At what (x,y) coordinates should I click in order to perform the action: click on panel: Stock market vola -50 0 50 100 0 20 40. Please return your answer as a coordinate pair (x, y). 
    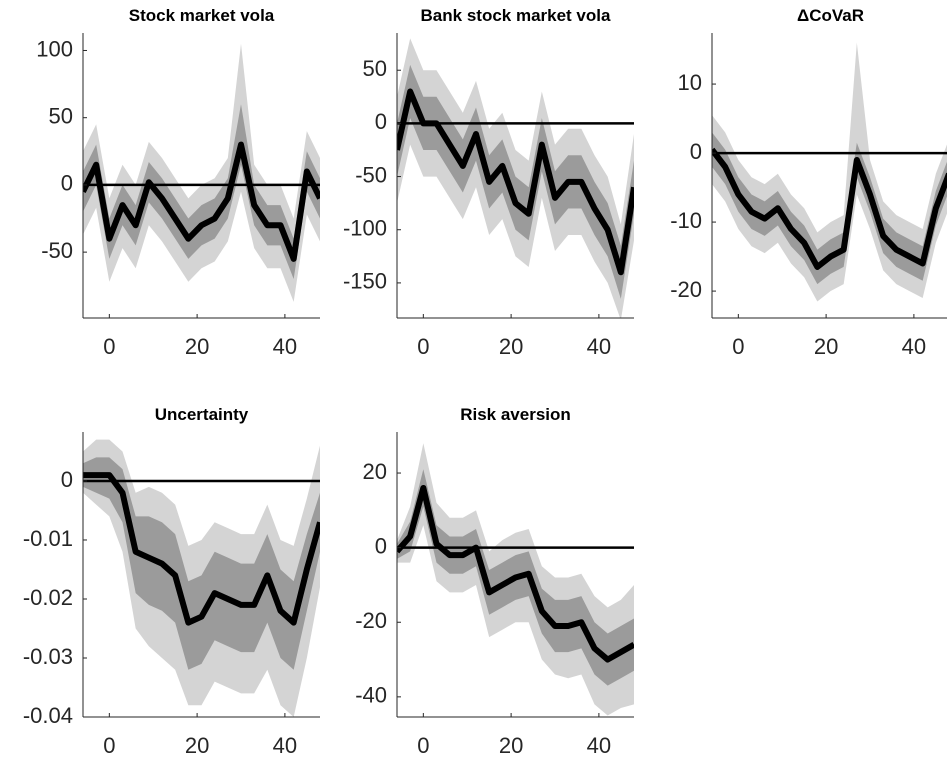
    Looking at the image, I should click on (178, 182).